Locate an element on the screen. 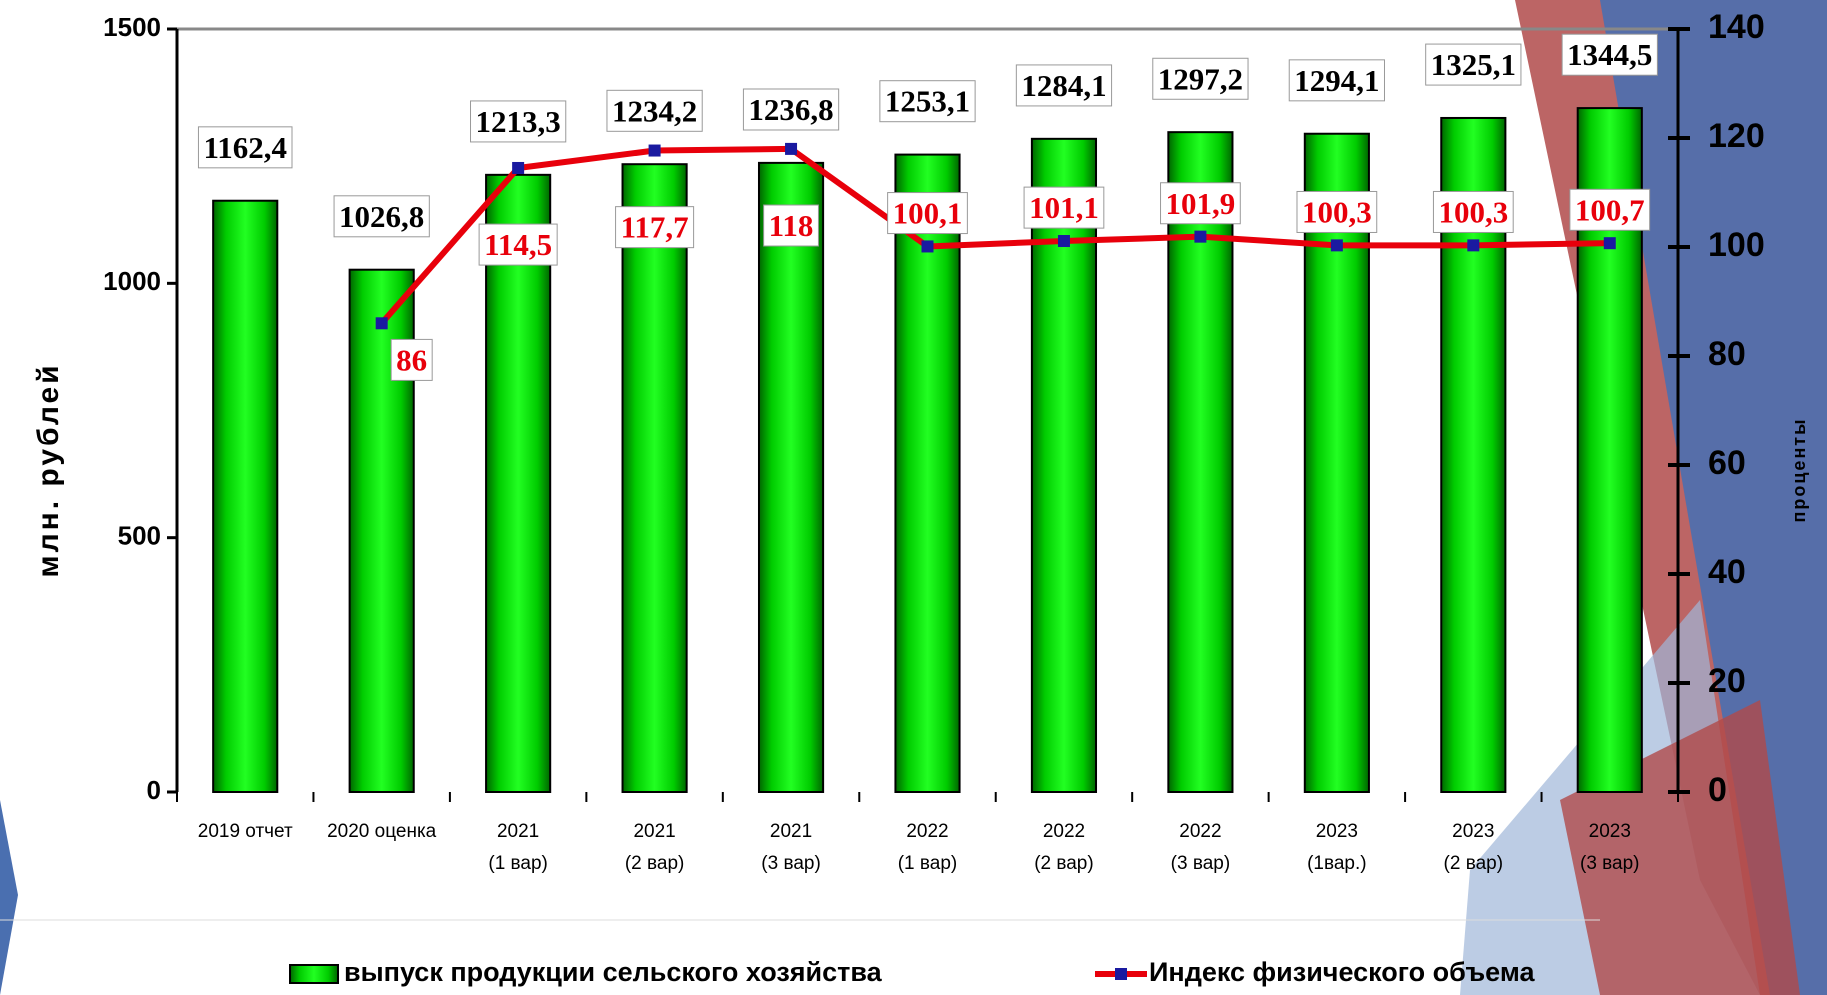 Image resolution: width=1827 pixels, height=995 pixels. x-tick-label: 2023 (2 вар) is located at coordinates (1474, 847).